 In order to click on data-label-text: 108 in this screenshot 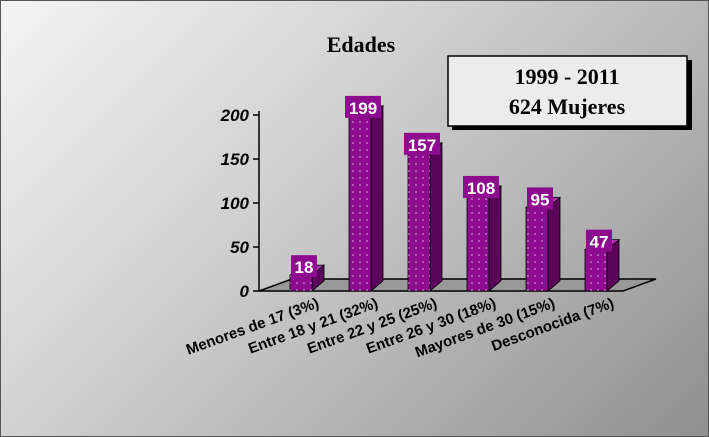, I will do `click(481, 188)`.